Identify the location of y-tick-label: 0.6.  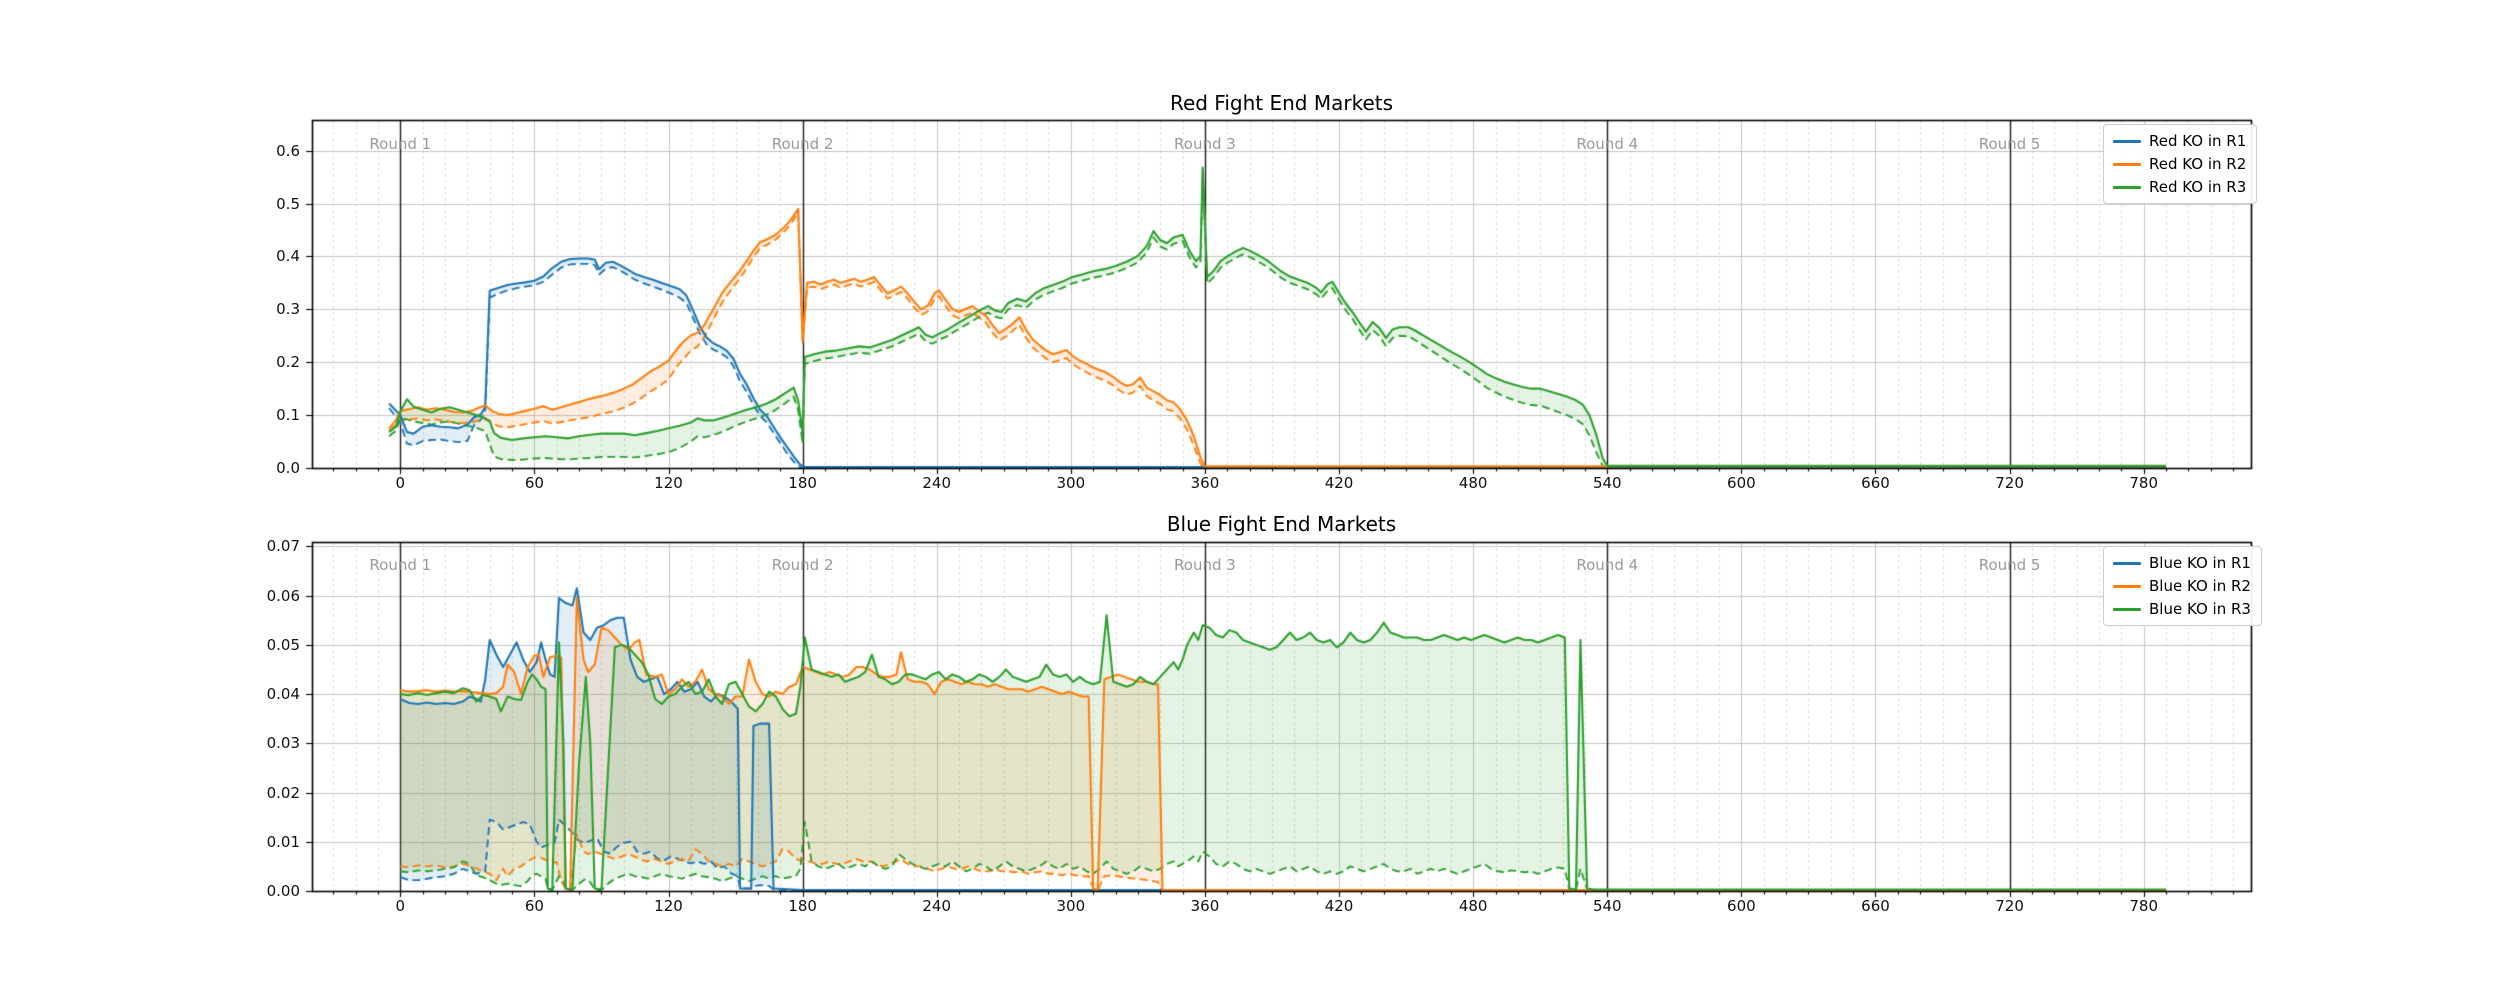
(288, 150).